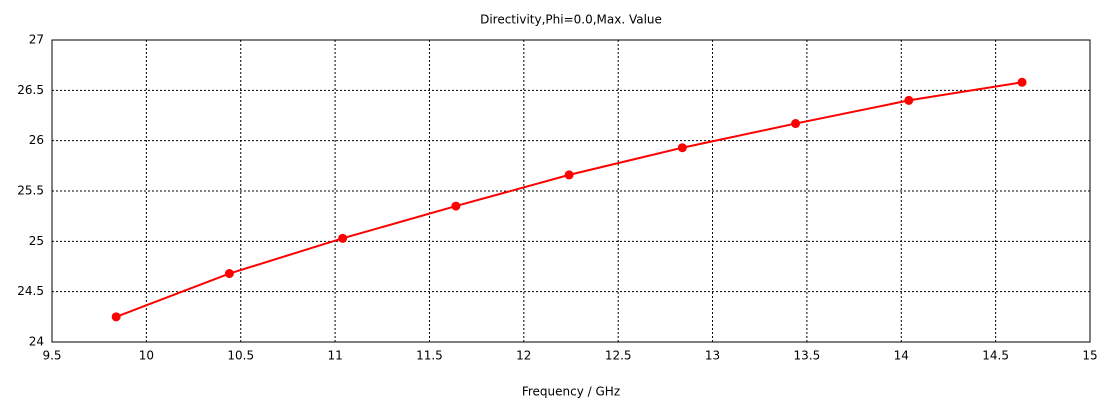  I want to click on x-tick-label: 10.5, so click(240, 356).